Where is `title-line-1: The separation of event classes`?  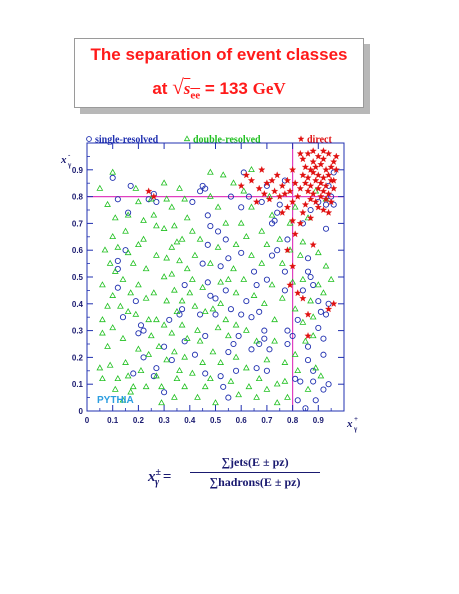 title-line-1: The separation of event classes is located at coordinates (219, 54).